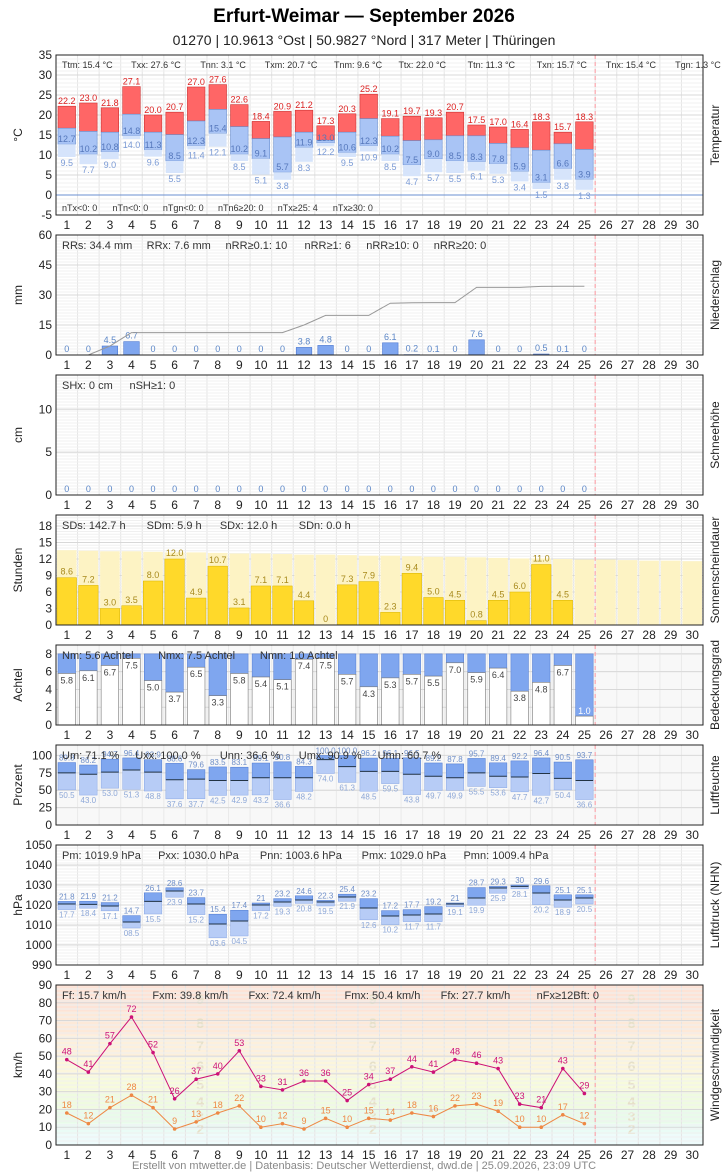 This screenshot has height=1175, width=728. Describe the element at coordinates (541, 136) in the screenshot. I see `tmax-bar` at that location.